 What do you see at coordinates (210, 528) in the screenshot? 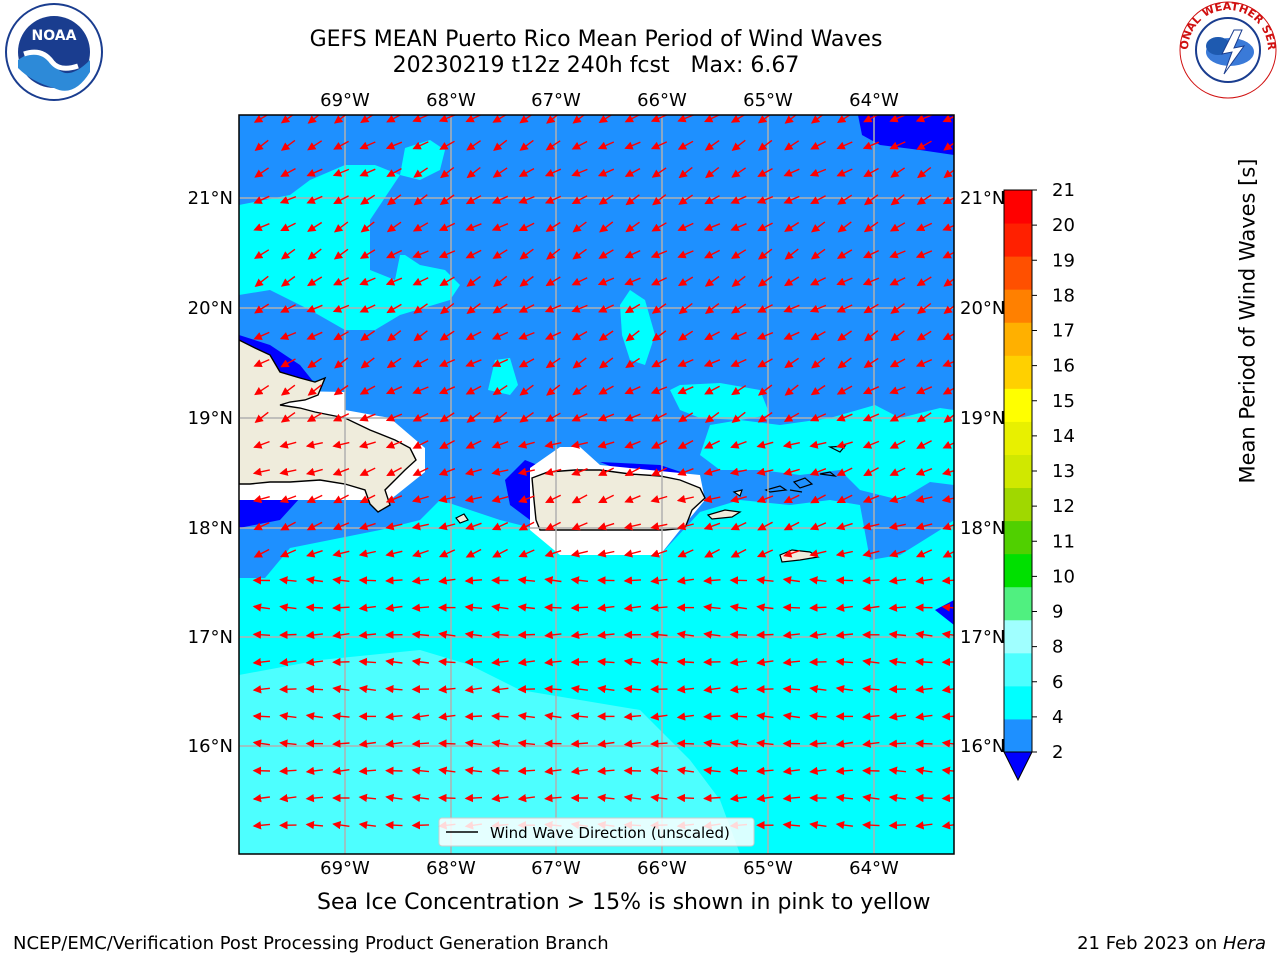
I see `lat-label-left-3: 18°N` at bounding box center [210, 528].